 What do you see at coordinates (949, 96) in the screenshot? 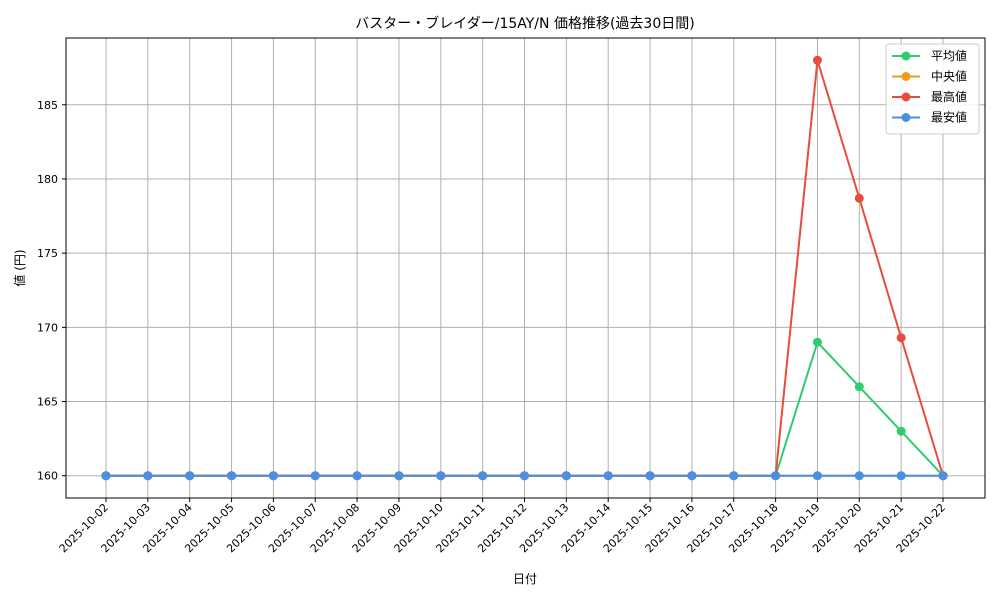
I see `legend-label: 最高値` at bounding box center [949, 96].